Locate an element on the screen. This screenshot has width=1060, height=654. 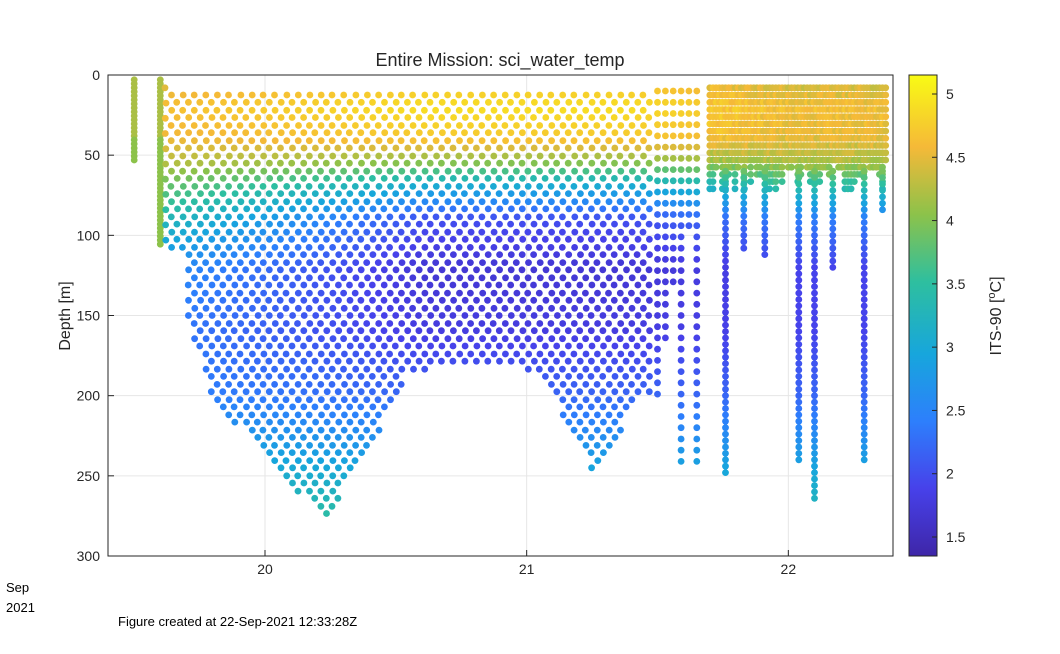
colorbar-tick-label: 1.5 is located at coordinates (956, 537).